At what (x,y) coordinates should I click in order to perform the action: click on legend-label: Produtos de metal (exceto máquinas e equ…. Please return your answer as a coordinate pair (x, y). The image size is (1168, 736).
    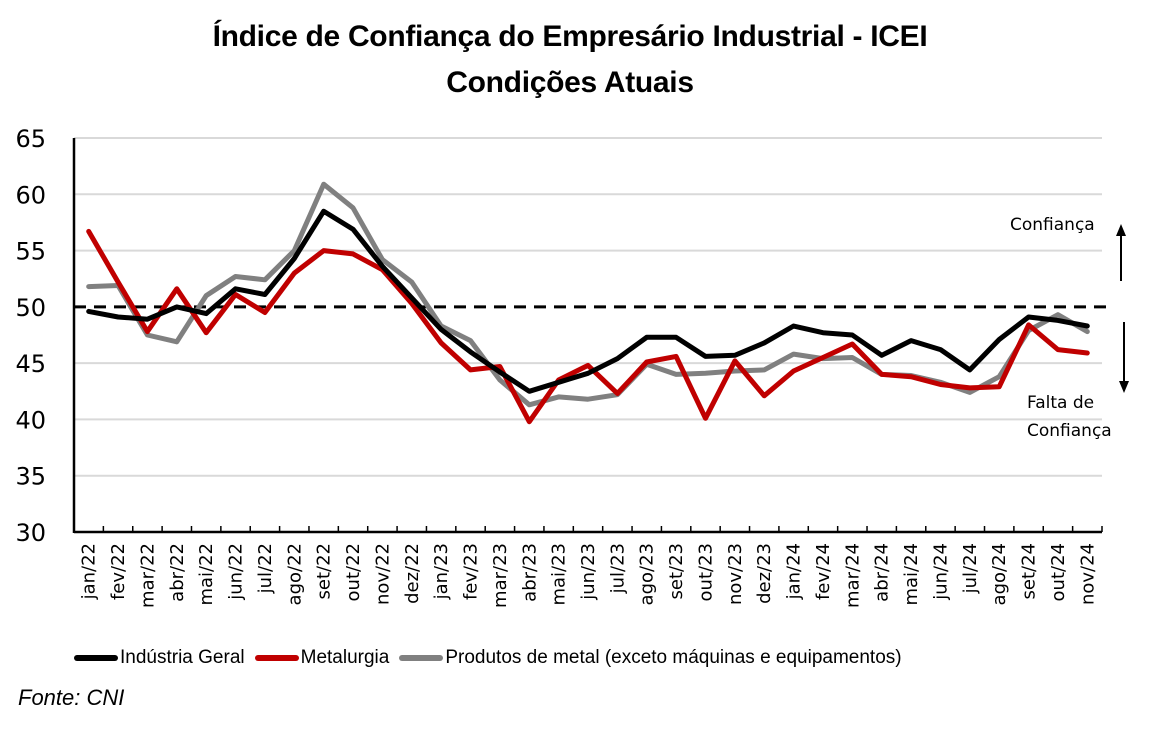
    Looking at the image, I should click on (673, 657).